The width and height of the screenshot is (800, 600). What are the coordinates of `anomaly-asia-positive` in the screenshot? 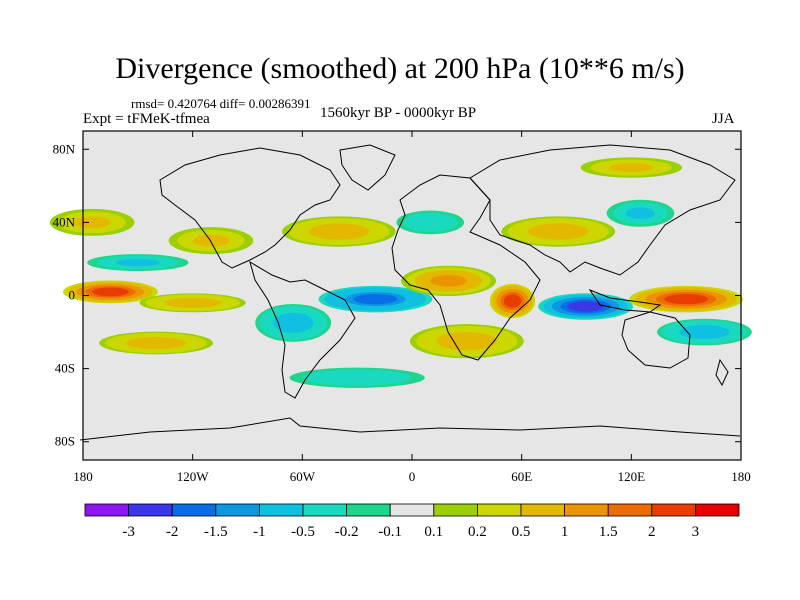 It's located at (558, 231).